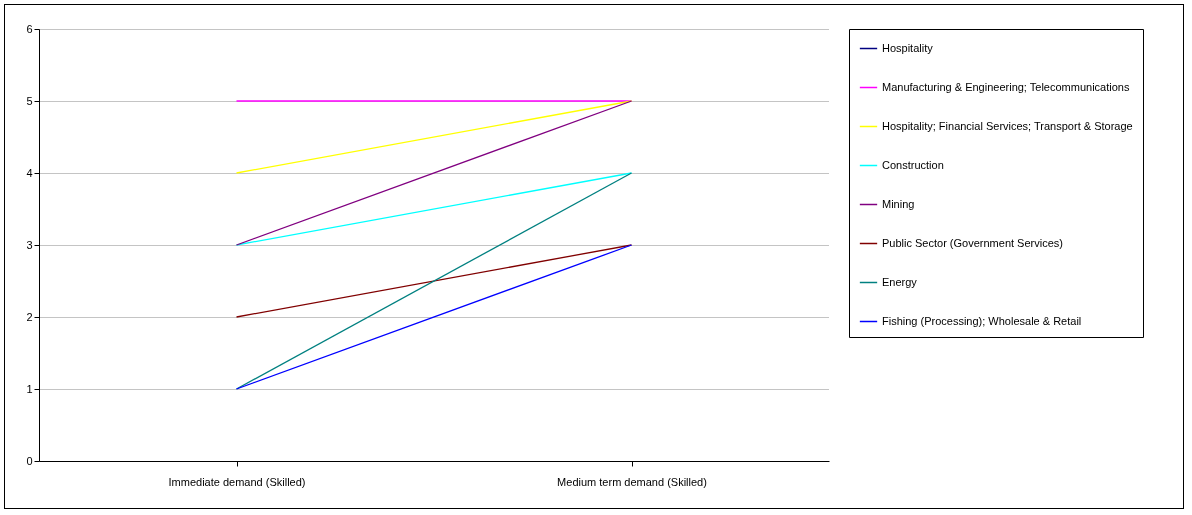 This screenshot has width=1192, height=515. Describe the element at coordinates (29, 244) in the screenshot. I see `y-tick-label: 3` at that location.